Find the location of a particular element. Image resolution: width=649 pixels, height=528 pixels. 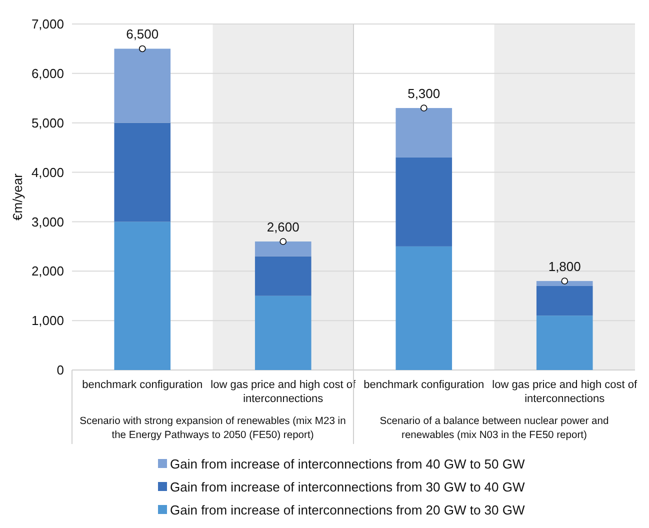

legend-label: Gain from increase of interconnections from 40 GW to 50 GW is located at coordinates (348, 464).